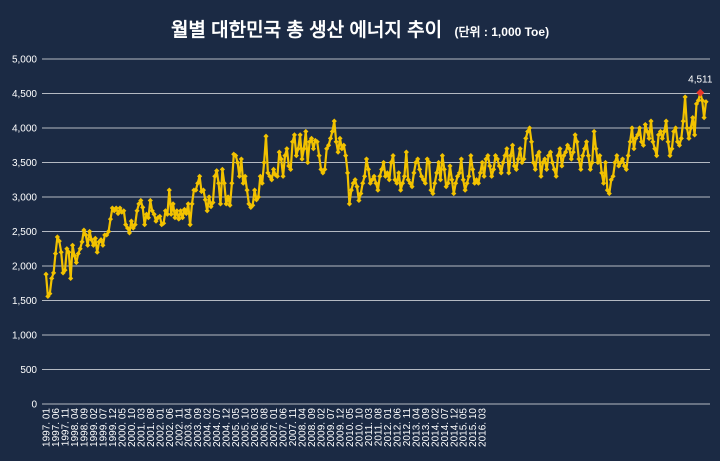 The width and height of the screenshot is (720, 461). I want to click on y-tick-label: 2,500, so click(24, 232).